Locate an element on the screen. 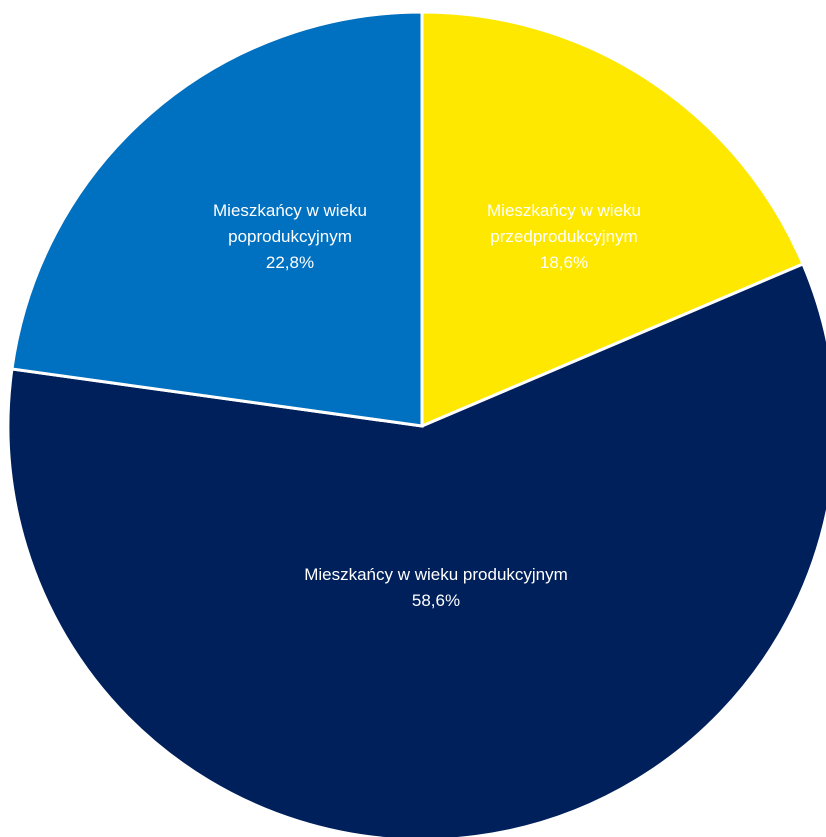 This screenshot has height=837, width=826. pie-slice-label-2: Mieszkańcy w wieku produkcyjnym 58,6% is located at coordinates (436, 587).